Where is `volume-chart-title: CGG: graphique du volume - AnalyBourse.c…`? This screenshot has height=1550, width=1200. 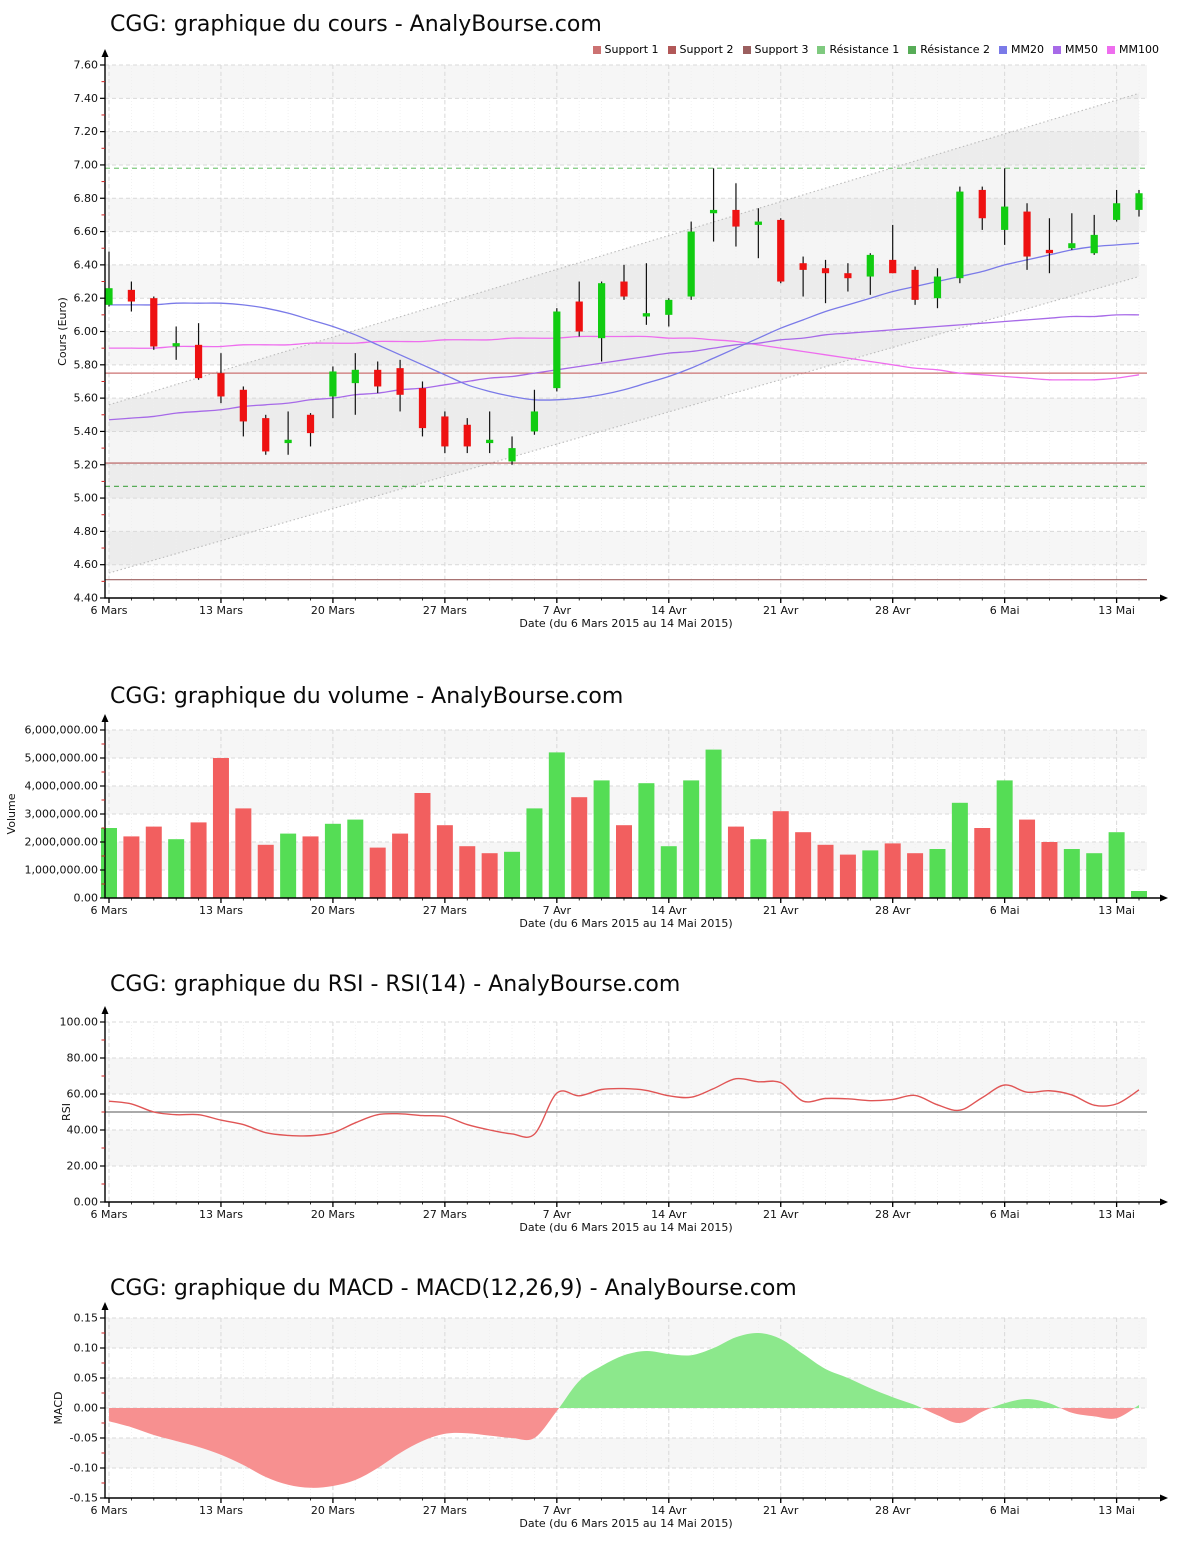
volume-chart-title: CGG: graphique du volume - AnalyBourse.c… is located at coordinates (367, 696).